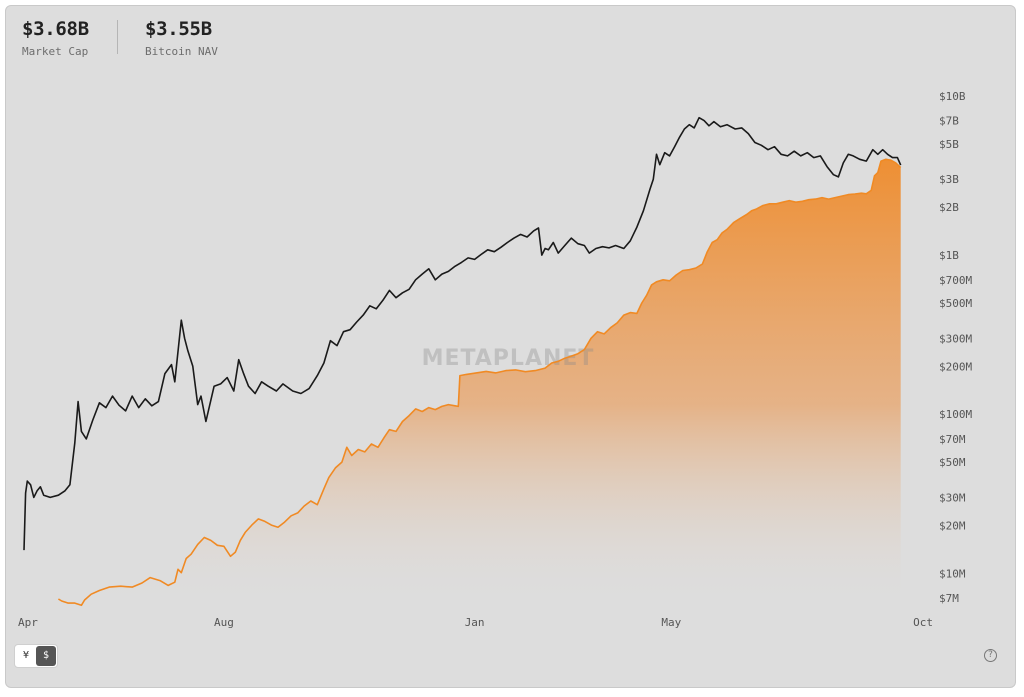 The height and width of the screenshot is (697, 1024). I want to click on y-tick-label: $500M, so click(955, 303).